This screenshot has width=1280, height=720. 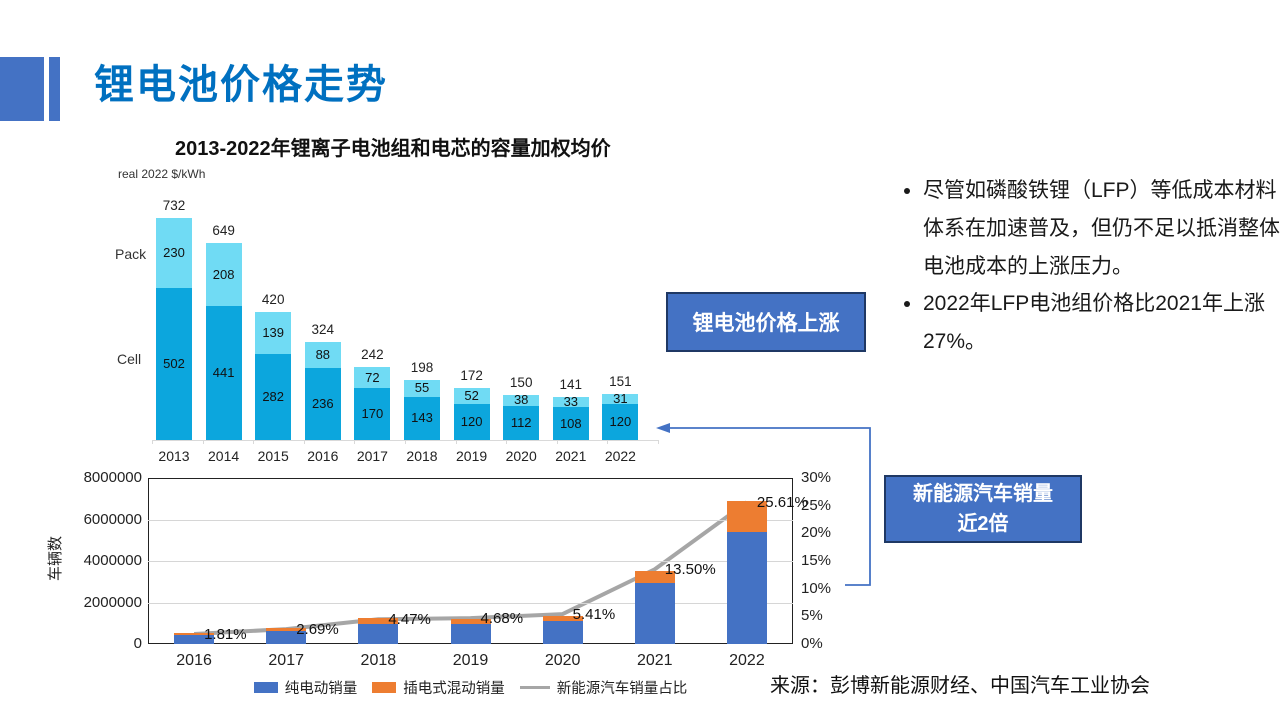 I want to click on cell-value-label: 236, so click(x=322, y=404).